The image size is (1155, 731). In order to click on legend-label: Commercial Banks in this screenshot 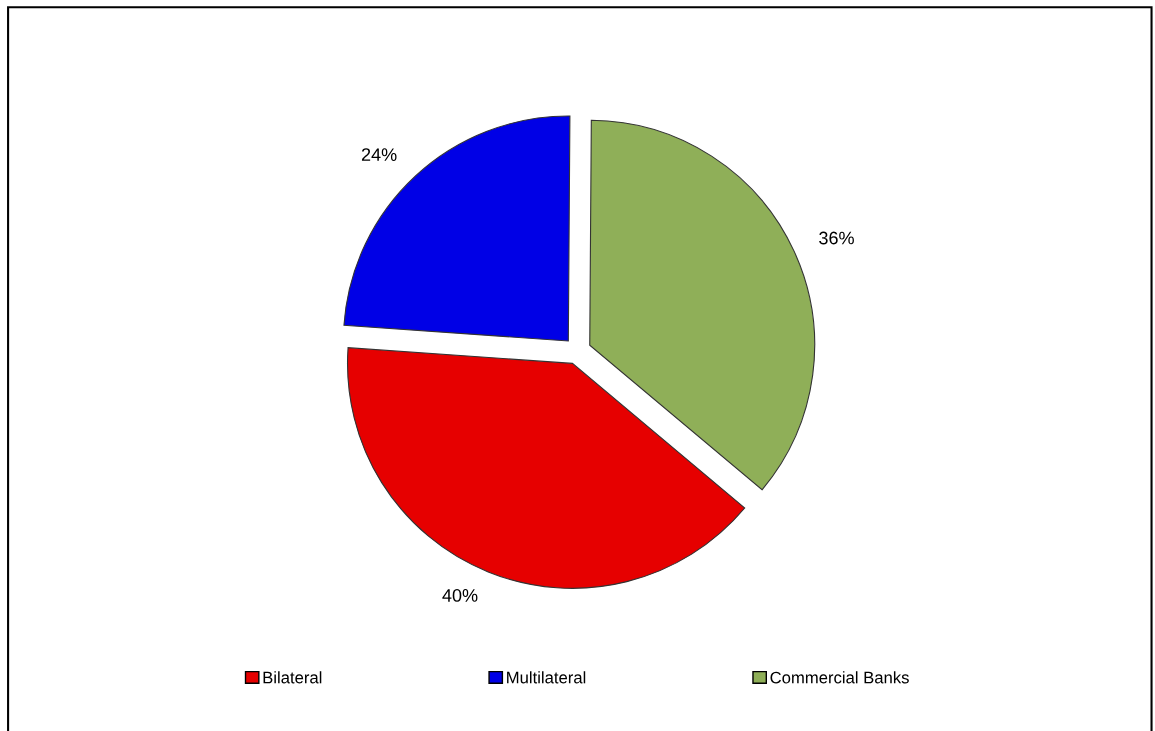, I will do `click(839, 677)`.